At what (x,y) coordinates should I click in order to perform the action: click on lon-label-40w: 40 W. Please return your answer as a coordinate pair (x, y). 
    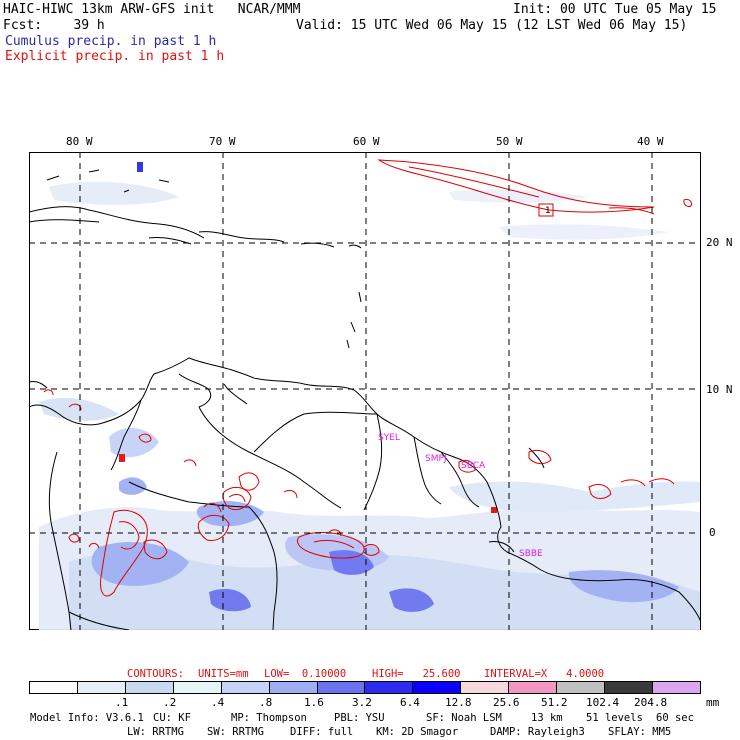
    Looking at the image, I should click on (650, 141).